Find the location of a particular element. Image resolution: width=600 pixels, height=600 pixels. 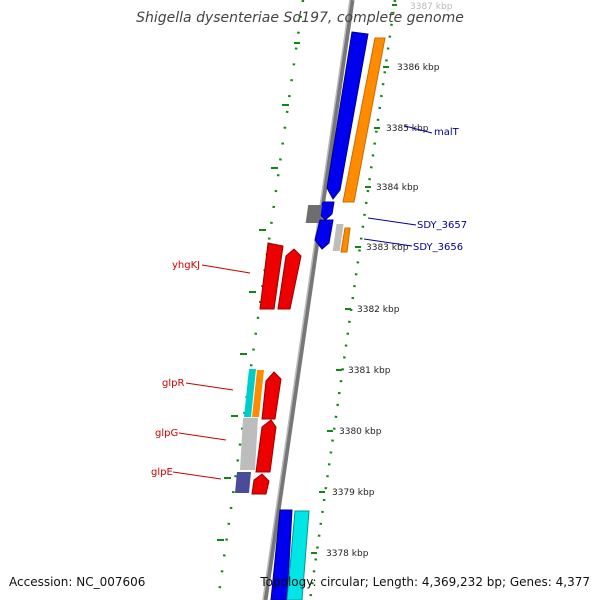

gene-label-glpR: glpR is located at coordinates (173, 383).